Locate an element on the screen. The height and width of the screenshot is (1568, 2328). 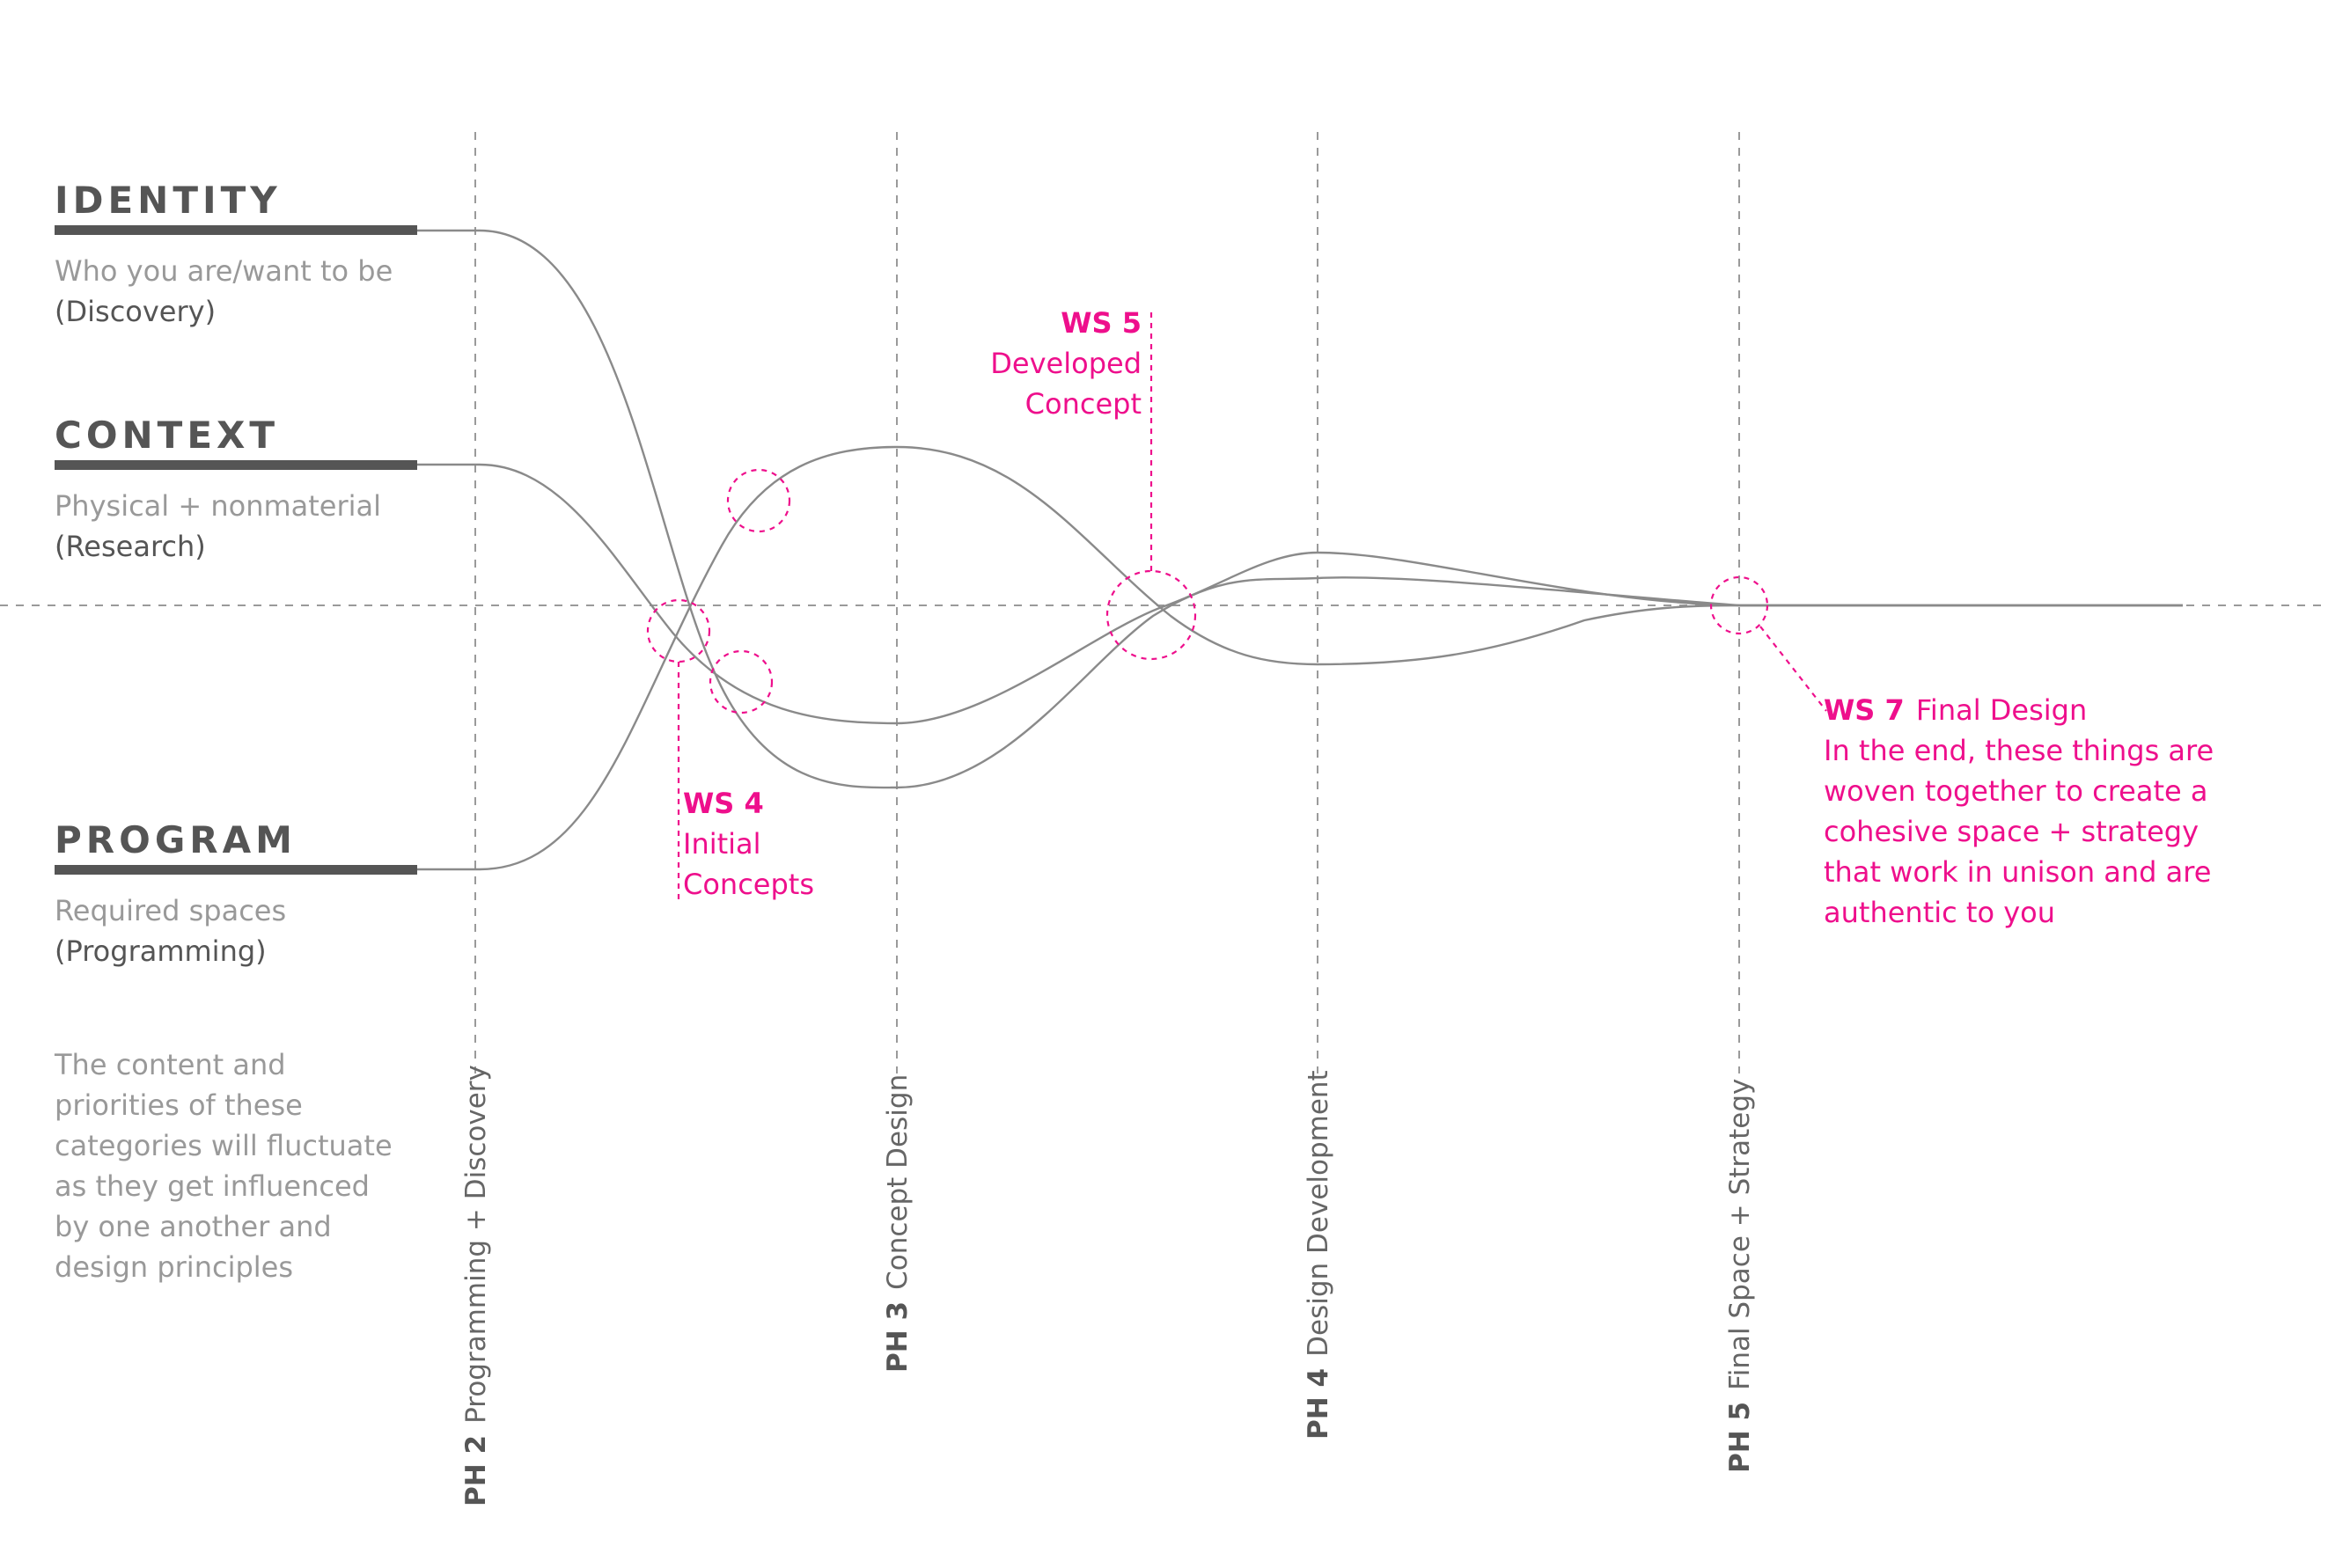
note-line: The content and is located at coordinates (170, 1064).